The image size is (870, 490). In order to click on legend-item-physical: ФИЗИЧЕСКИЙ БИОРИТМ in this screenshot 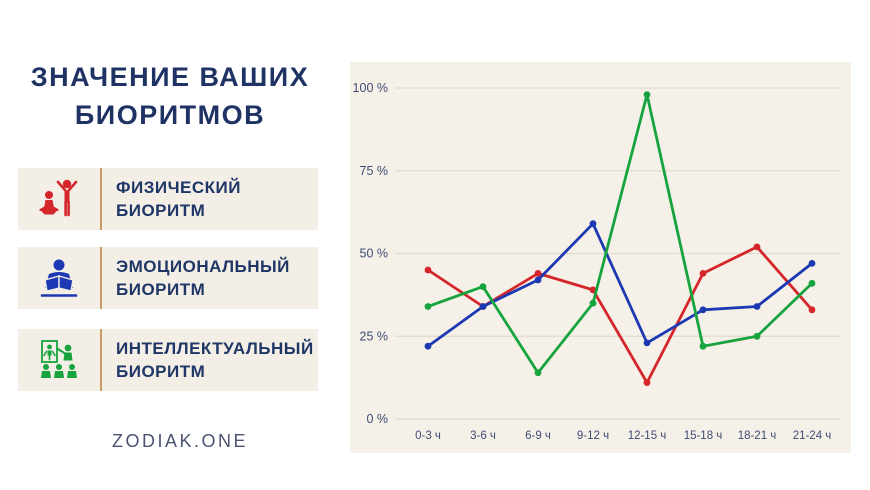, I will do `click(168, 199)`.